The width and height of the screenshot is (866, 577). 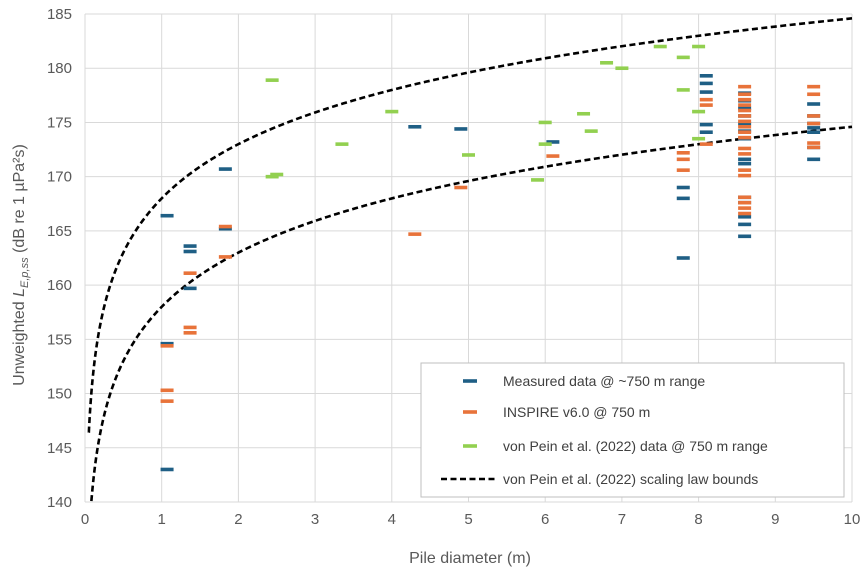 I want to click on y-tick-label: 140, so click(x=59, y=502).